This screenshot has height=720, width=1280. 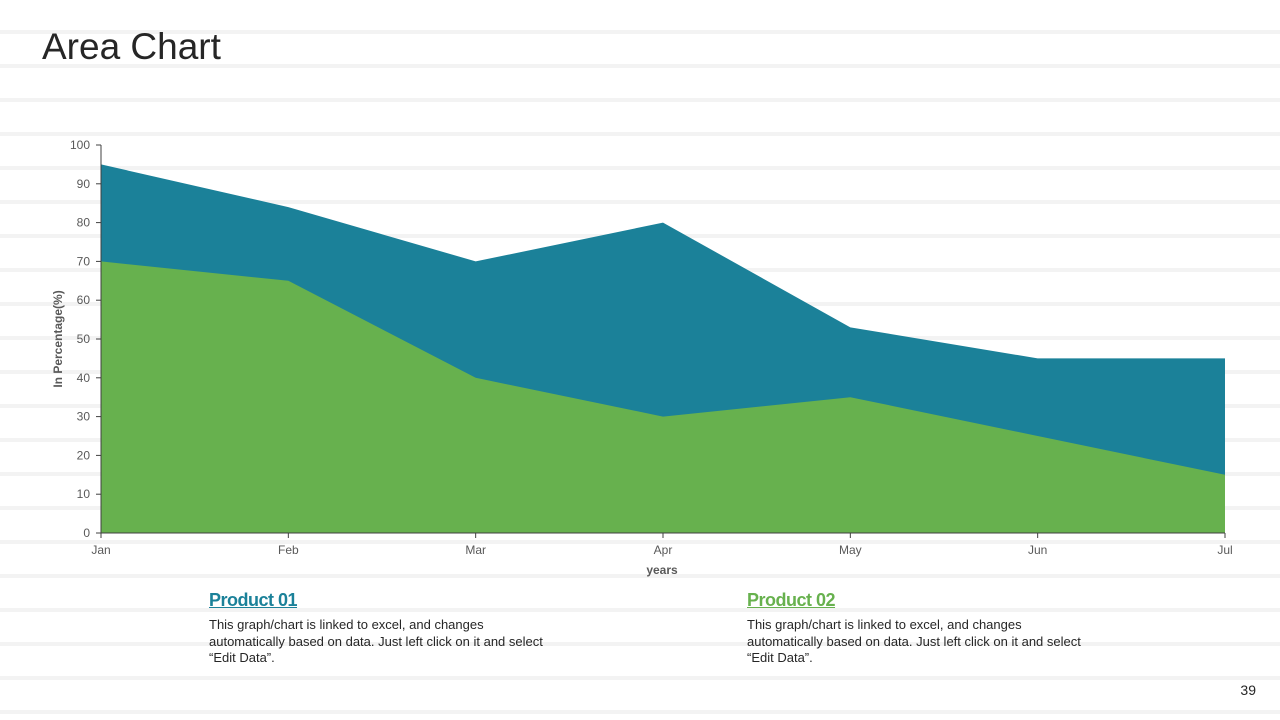 I want to click on y-tick-label: 90, so click(x=84, y=184).